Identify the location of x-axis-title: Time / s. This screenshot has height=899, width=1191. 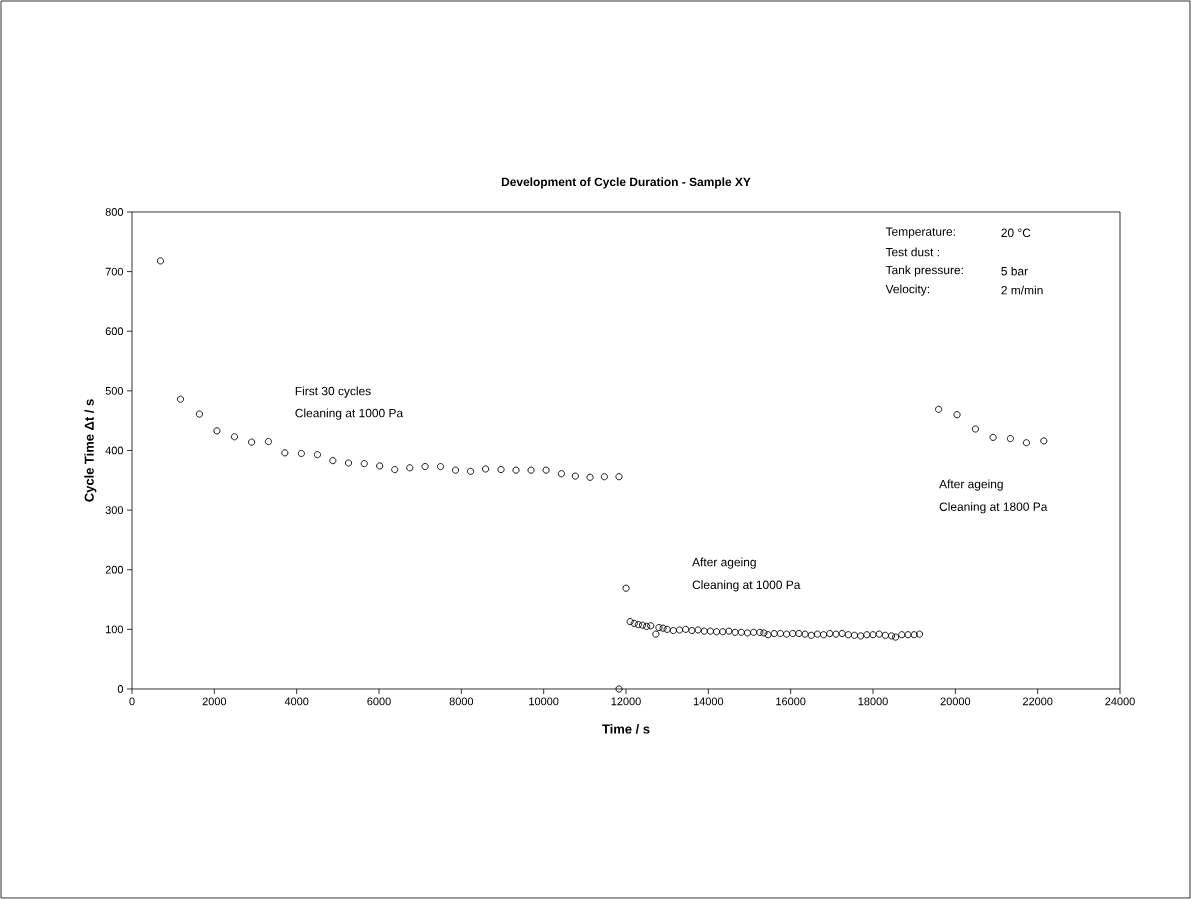
(626, 729).